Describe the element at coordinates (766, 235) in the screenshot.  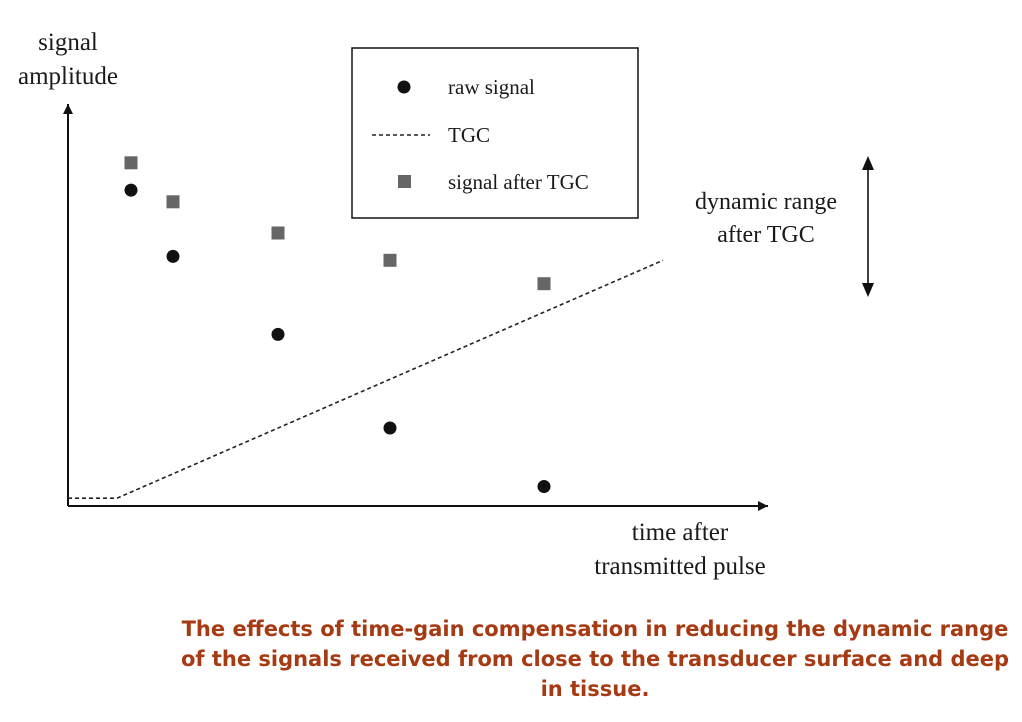
I see `annotation-text-line-2: after TGC` at that location.